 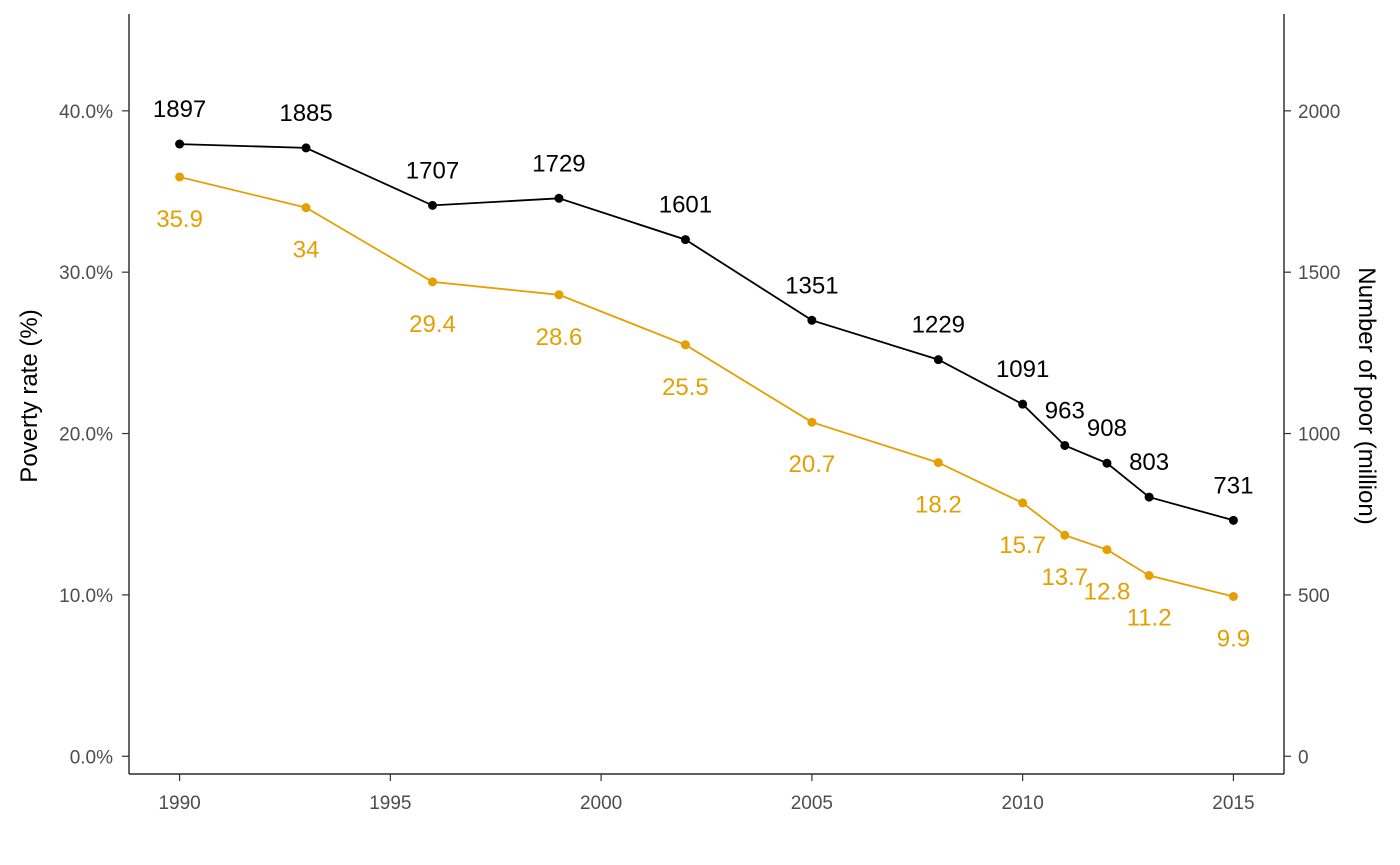 What do you see at coordinates (390, 803) in the screenshot?
I see `x-tick-label: 1995` at bounding box center [390, 803].